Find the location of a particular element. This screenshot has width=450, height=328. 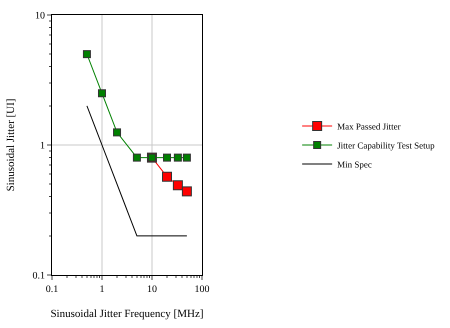

x-tick-label: 1 is located at coordinates (101, 289).